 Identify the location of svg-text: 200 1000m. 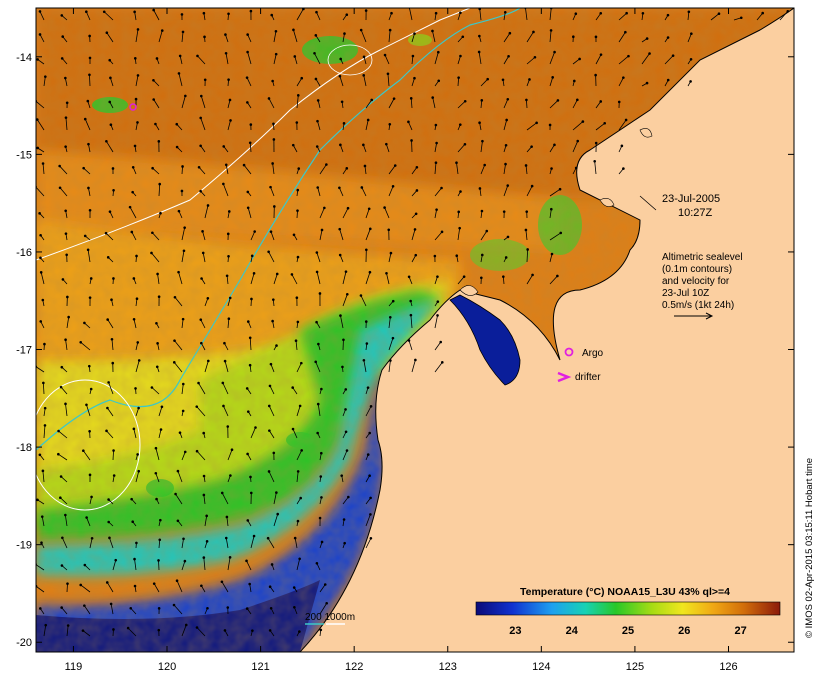
(330, 617).